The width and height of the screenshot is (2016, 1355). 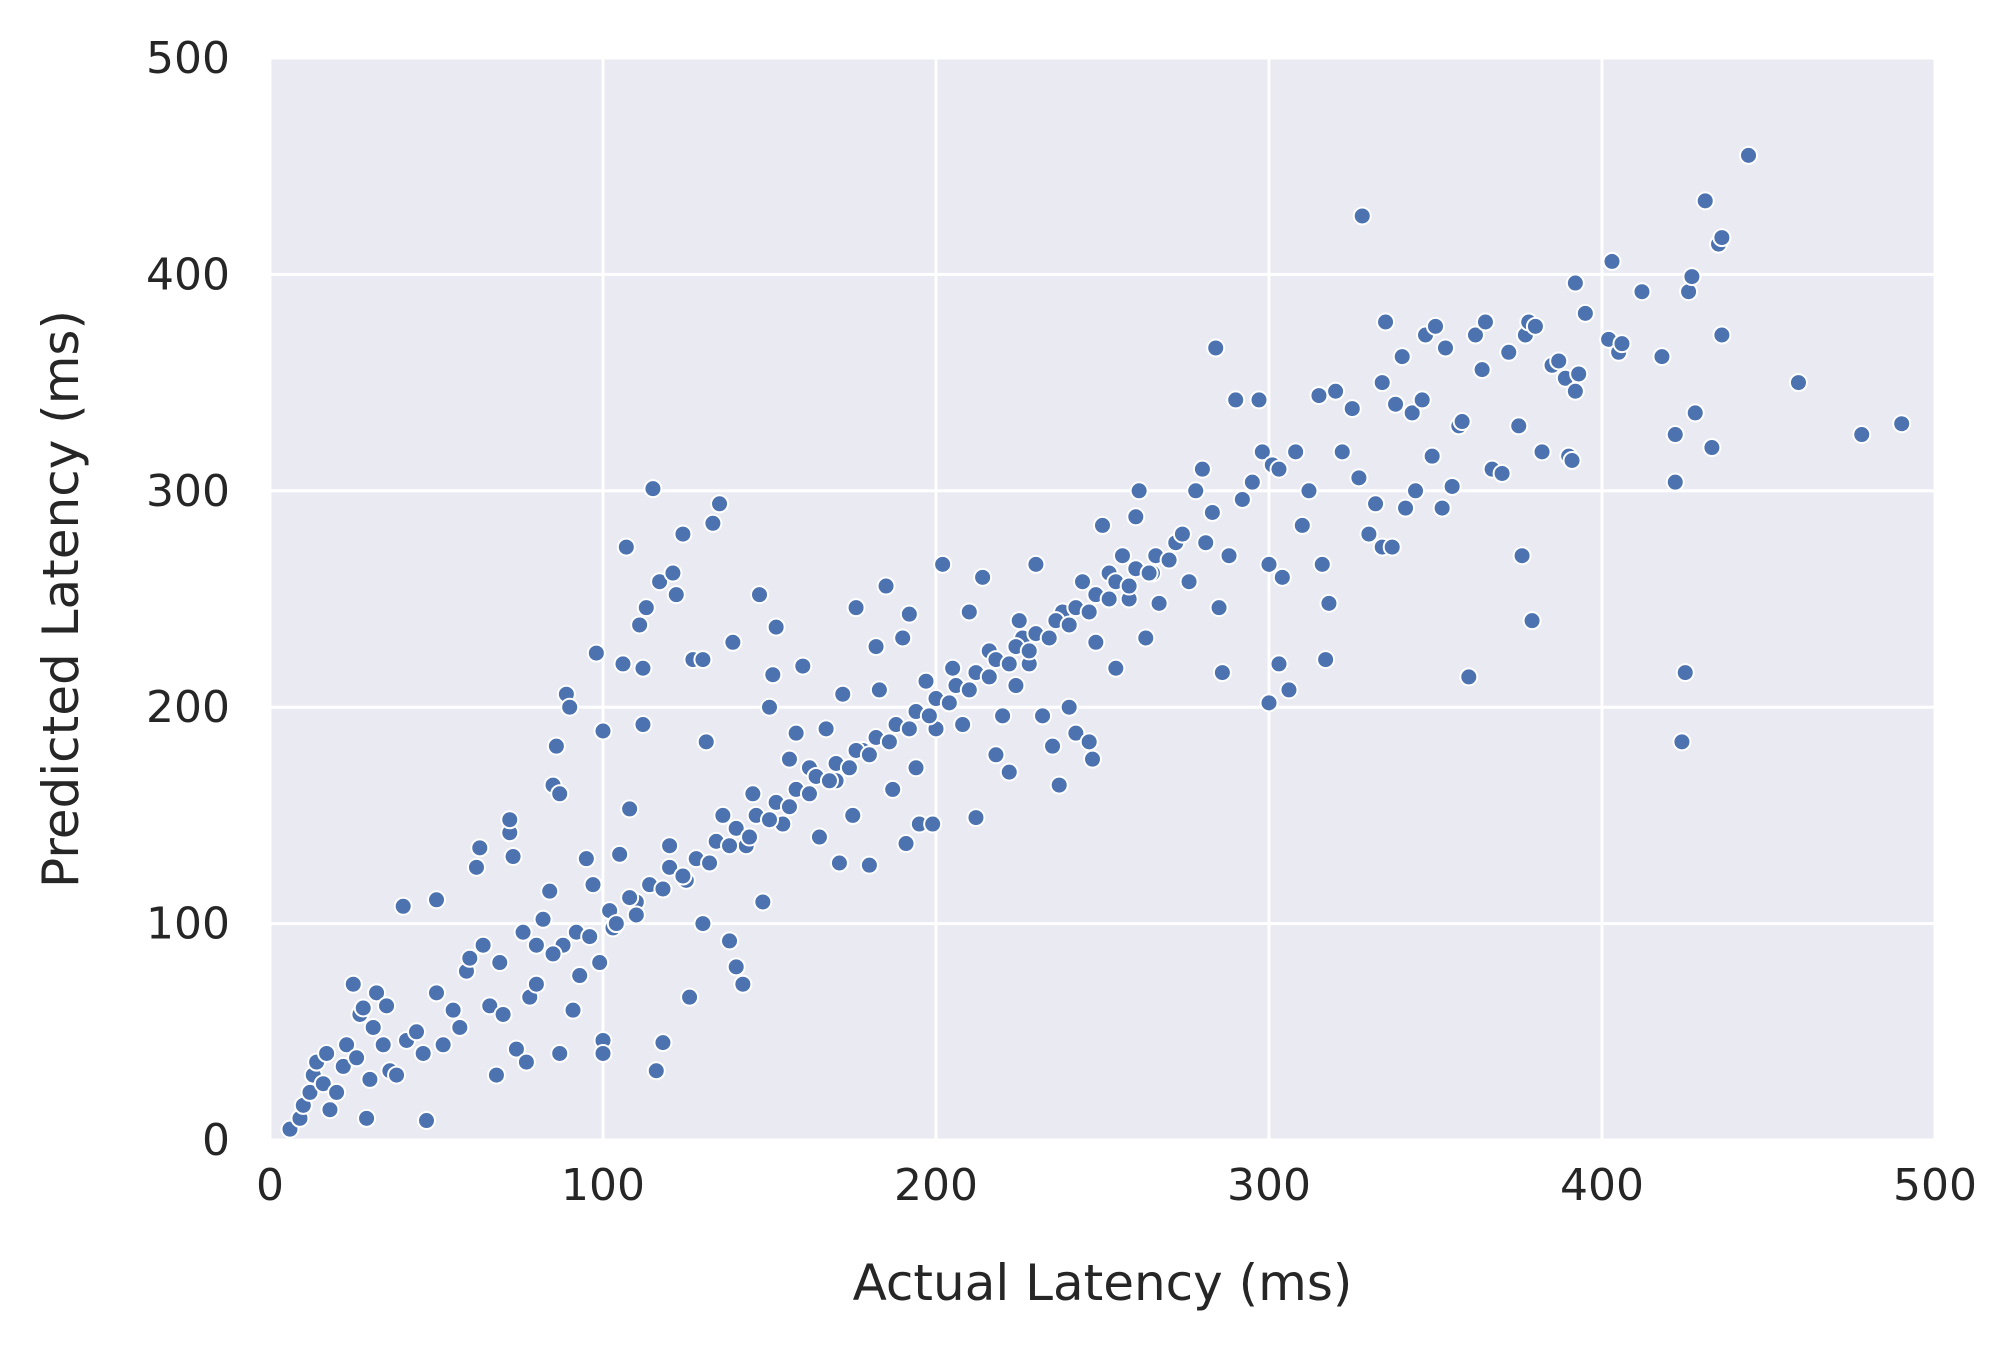 I want to click on x-tick-label: 400, so click(x=1602, y=1185).